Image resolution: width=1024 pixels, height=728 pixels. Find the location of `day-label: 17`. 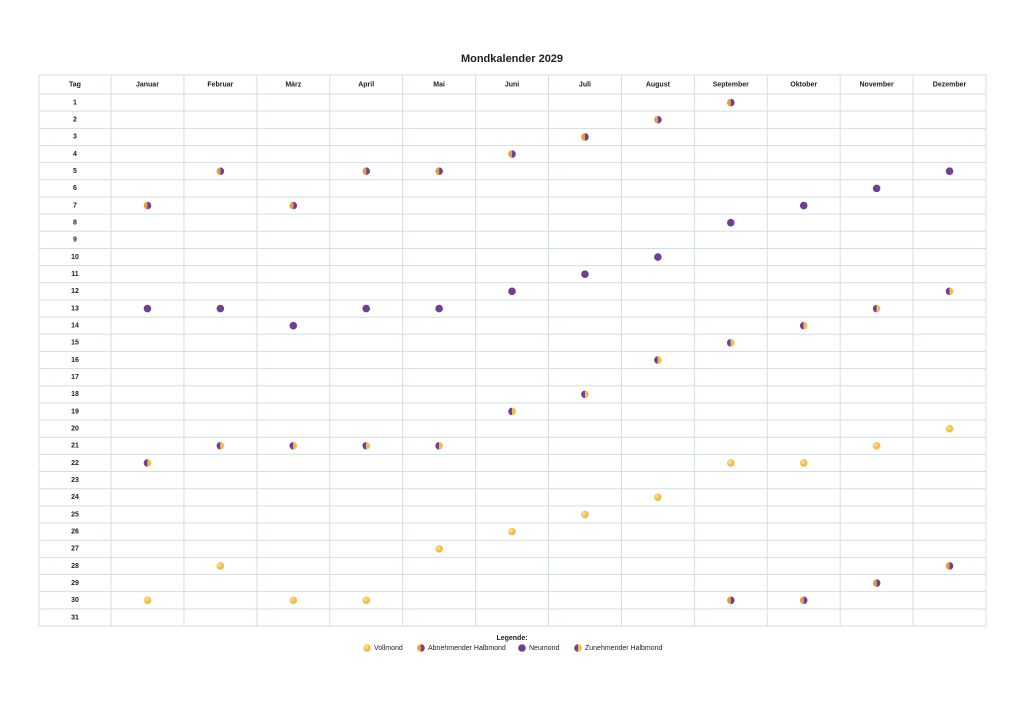

day-label: 17 is located at coordinates (75, 377).